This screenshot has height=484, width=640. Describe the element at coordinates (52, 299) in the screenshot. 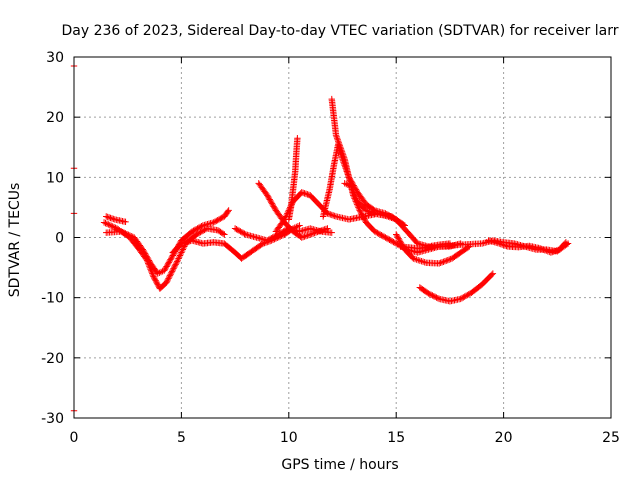

I see `y-tick-label: -10` at that location.